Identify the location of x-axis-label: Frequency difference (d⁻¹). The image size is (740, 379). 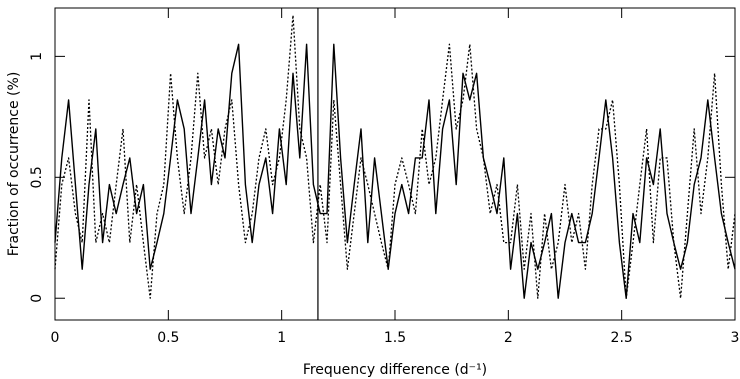
(395, 370).